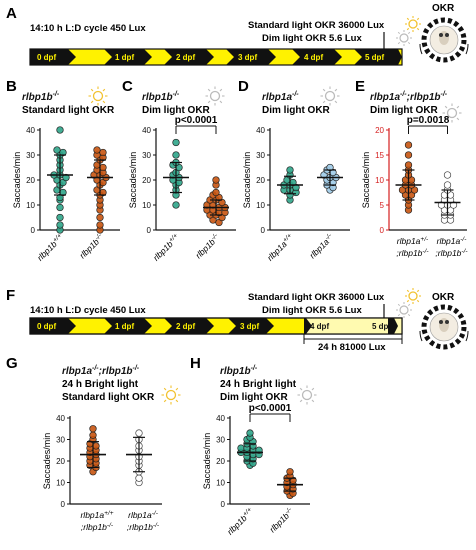 This screenshot has height=550, width=476. I want to click on panel-label-f: F, so click(10, 295).